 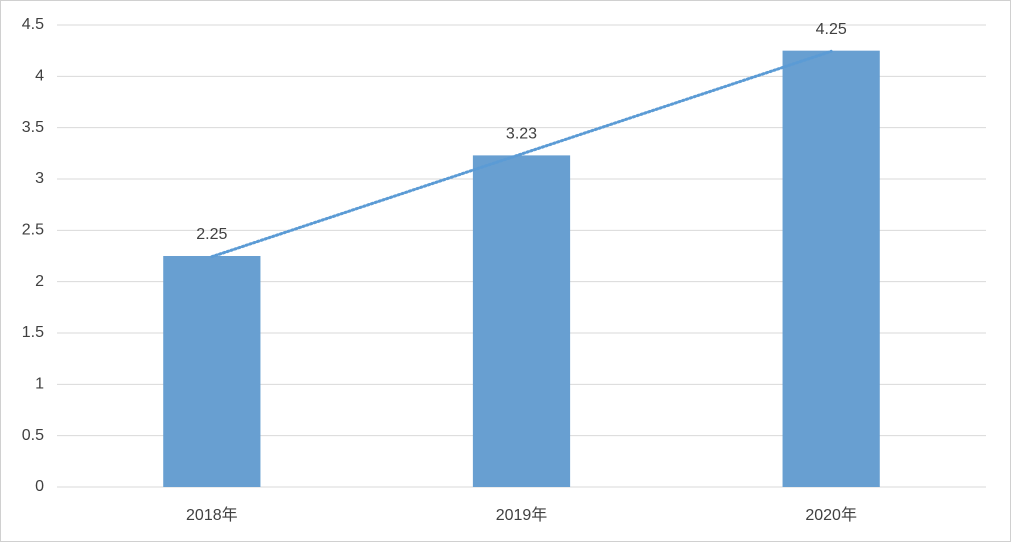 I want to click on data-label: 3.23, so click(x=521, y=134).